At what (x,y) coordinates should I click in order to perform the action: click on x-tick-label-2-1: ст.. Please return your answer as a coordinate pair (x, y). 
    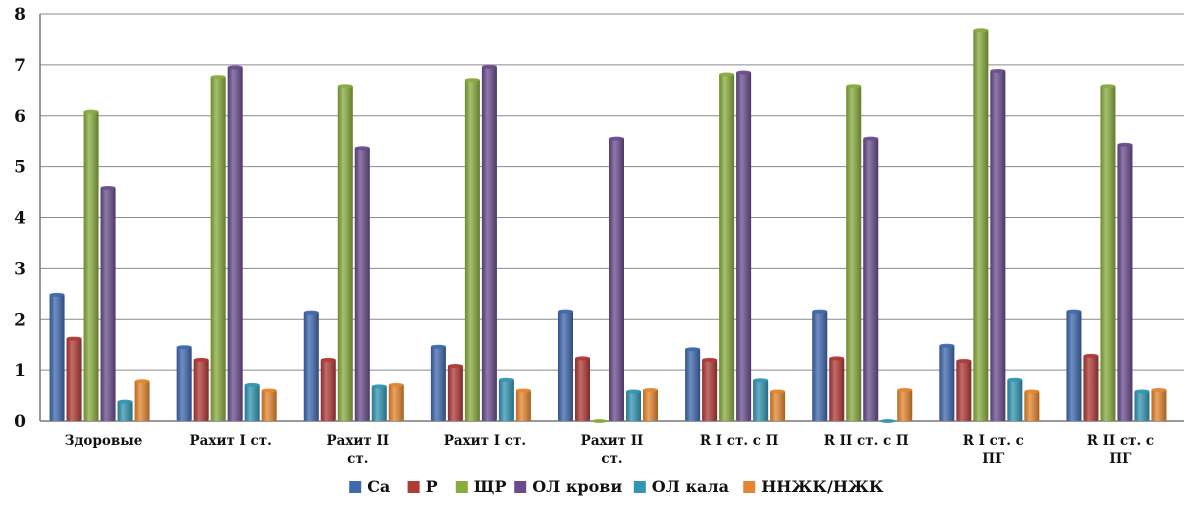
    Looking at the image, I should click on (357, 459).